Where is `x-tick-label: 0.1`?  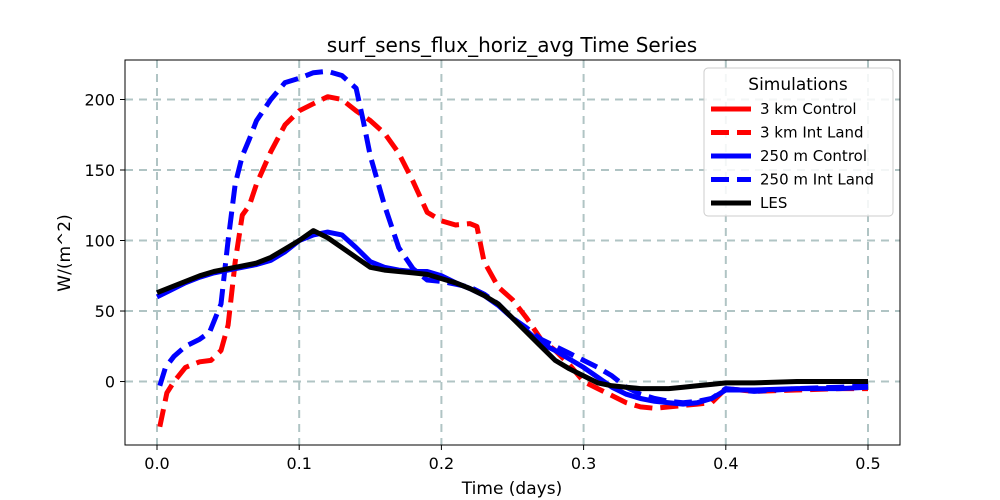 x-tick-label: 0.1 is located at coordinates (298, 463).